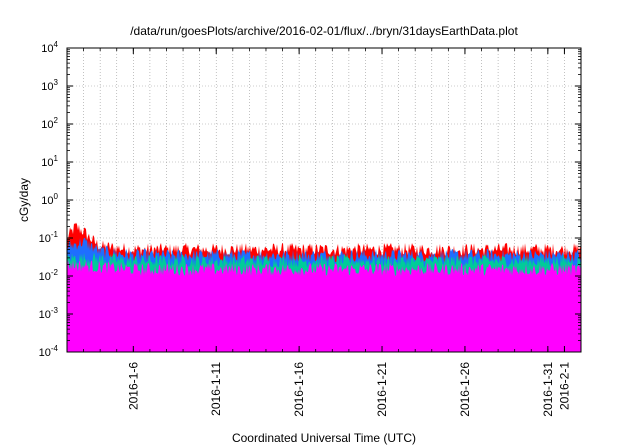 The width and height of the screenshot is (640, 448). What do you see at coordinates (49, 199) in the screenshot?
I see `y-tick-label: 10⁰` at bounding box center [49, 199].